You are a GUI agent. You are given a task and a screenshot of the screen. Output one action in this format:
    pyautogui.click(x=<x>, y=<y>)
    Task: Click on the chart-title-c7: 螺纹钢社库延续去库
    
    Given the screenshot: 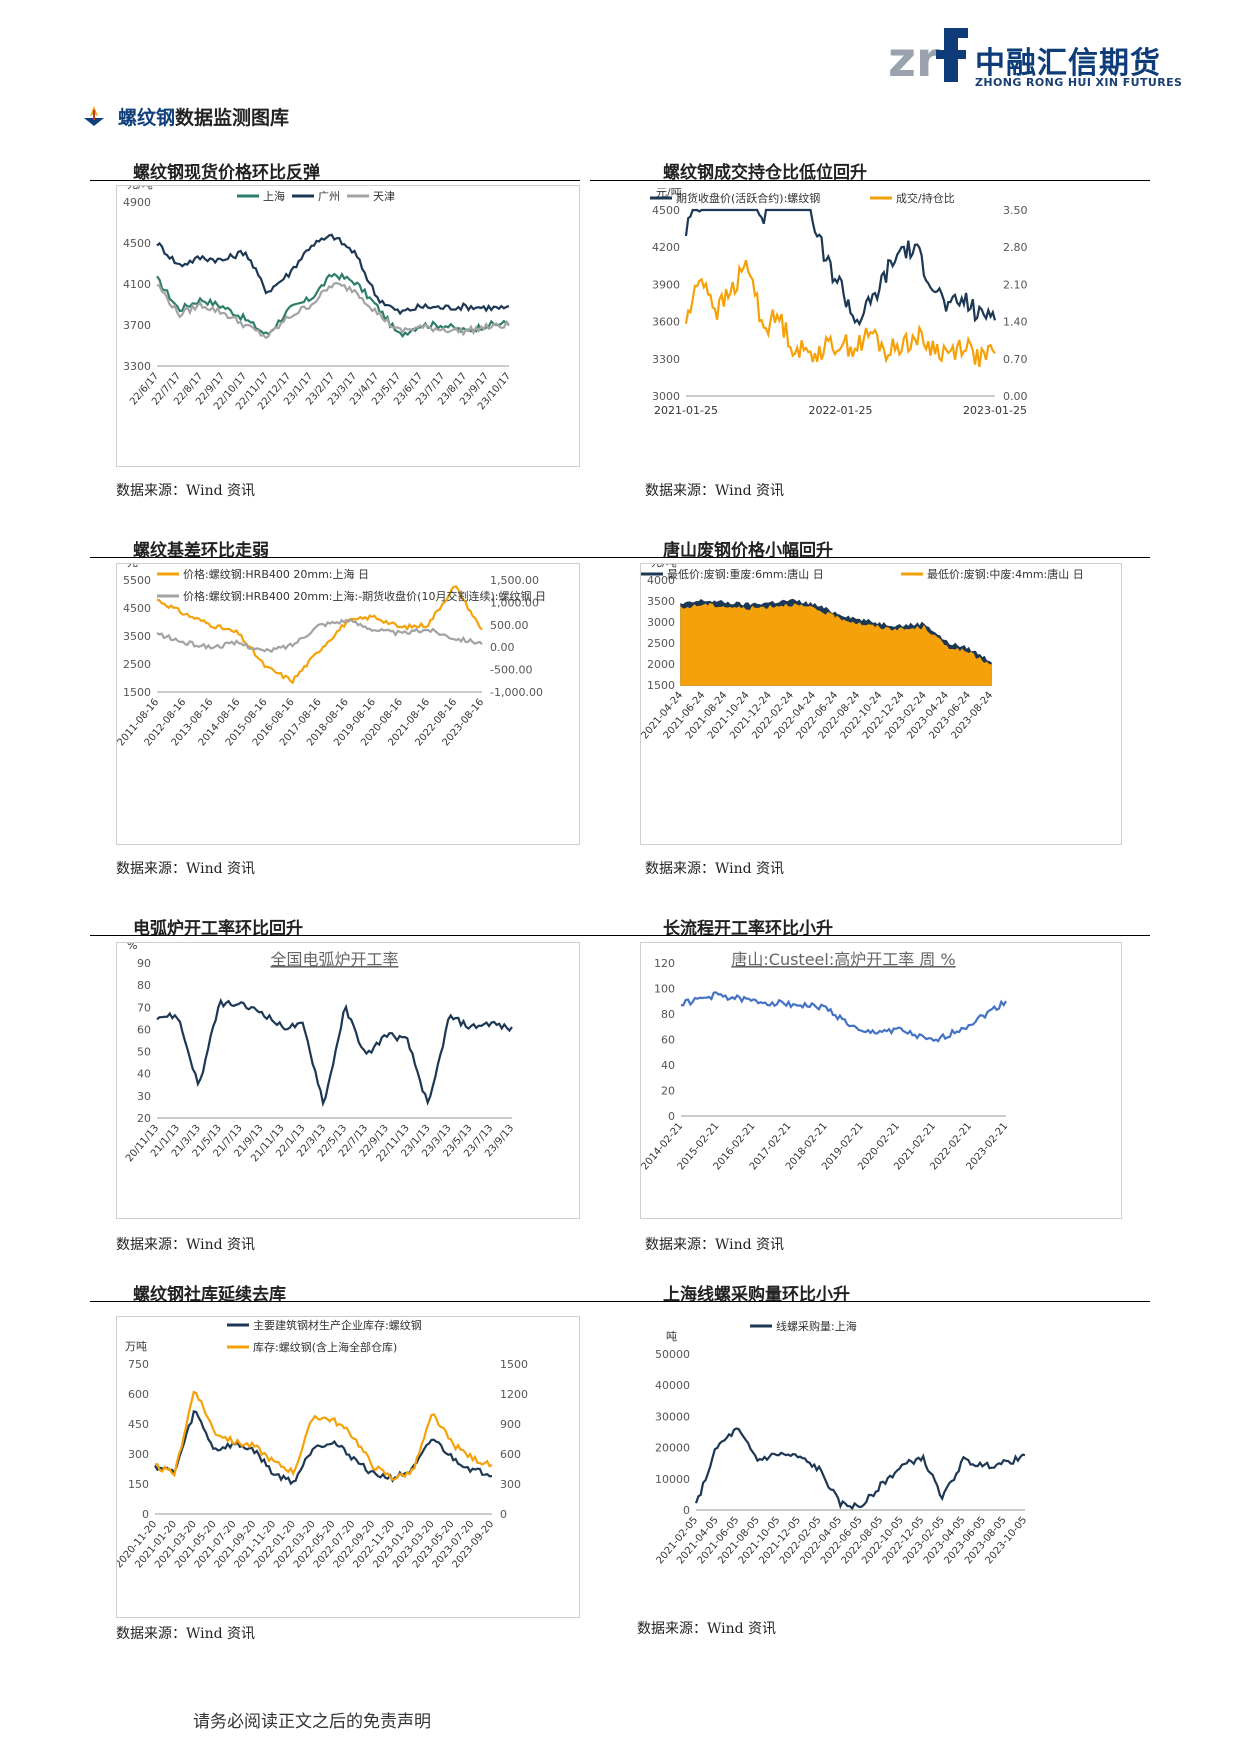 What is the action you would take?
    pyautogui.click(x=209, y=1295)
    